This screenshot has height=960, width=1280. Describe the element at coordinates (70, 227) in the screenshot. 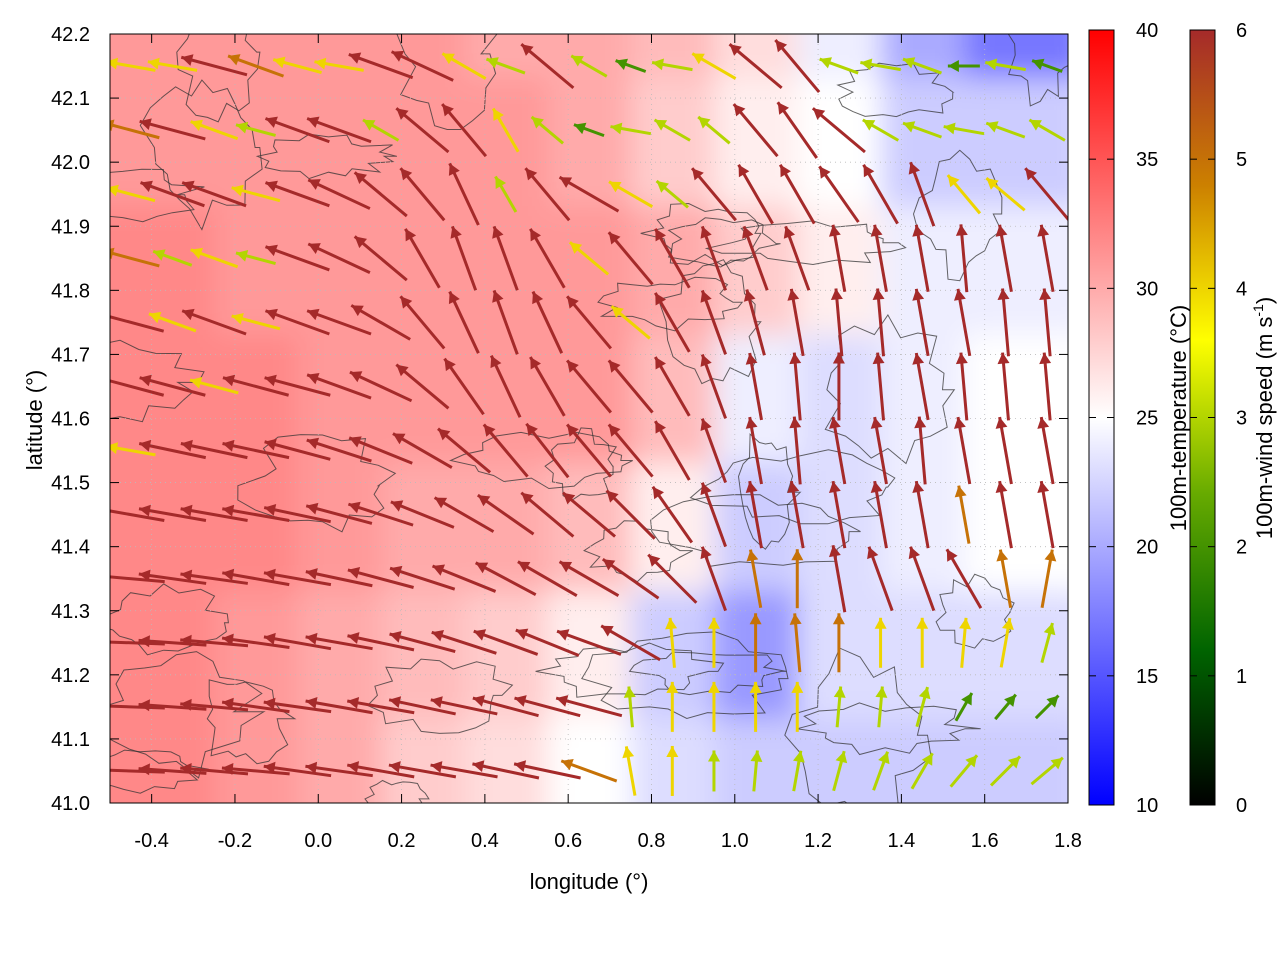

I see `y-tick-label: 41.9` at that location.